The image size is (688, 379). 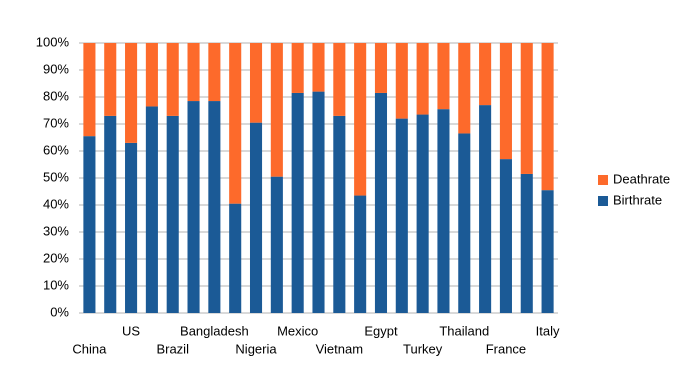 What do you see at coordinates (641, 178) in the screenshot?
I see `legend-label: Deathrate` at bounding box center [641, 178].